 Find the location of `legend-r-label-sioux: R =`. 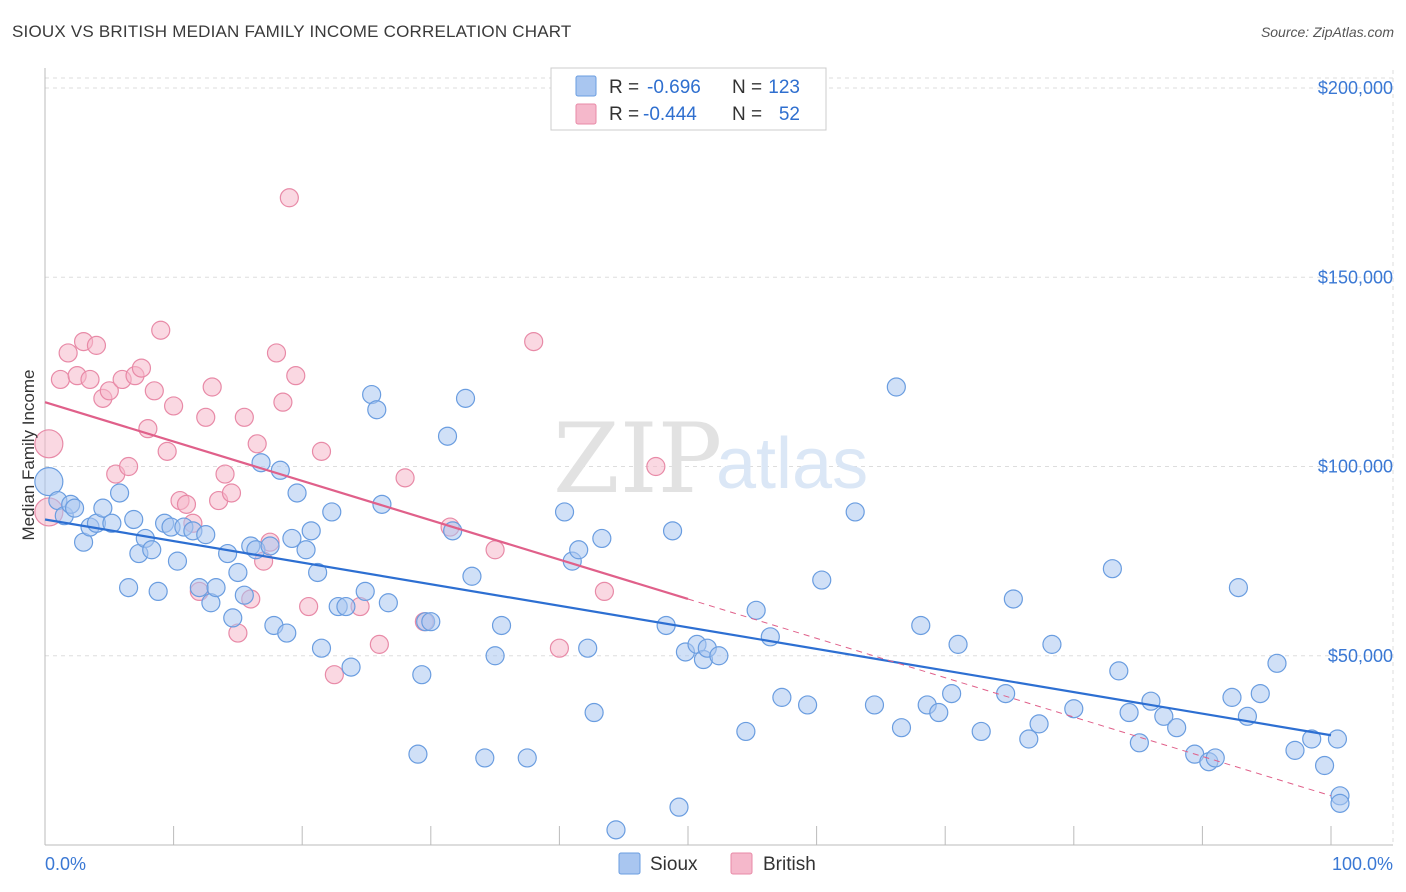

legend-r-label-sioux: R = is located at coordinates (624, 87).